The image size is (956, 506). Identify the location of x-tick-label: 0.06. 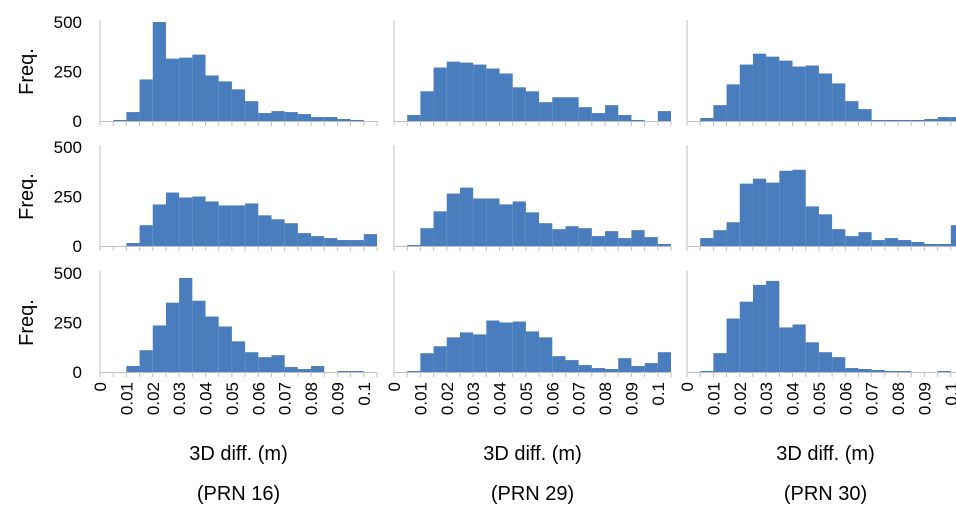
(258, 398).